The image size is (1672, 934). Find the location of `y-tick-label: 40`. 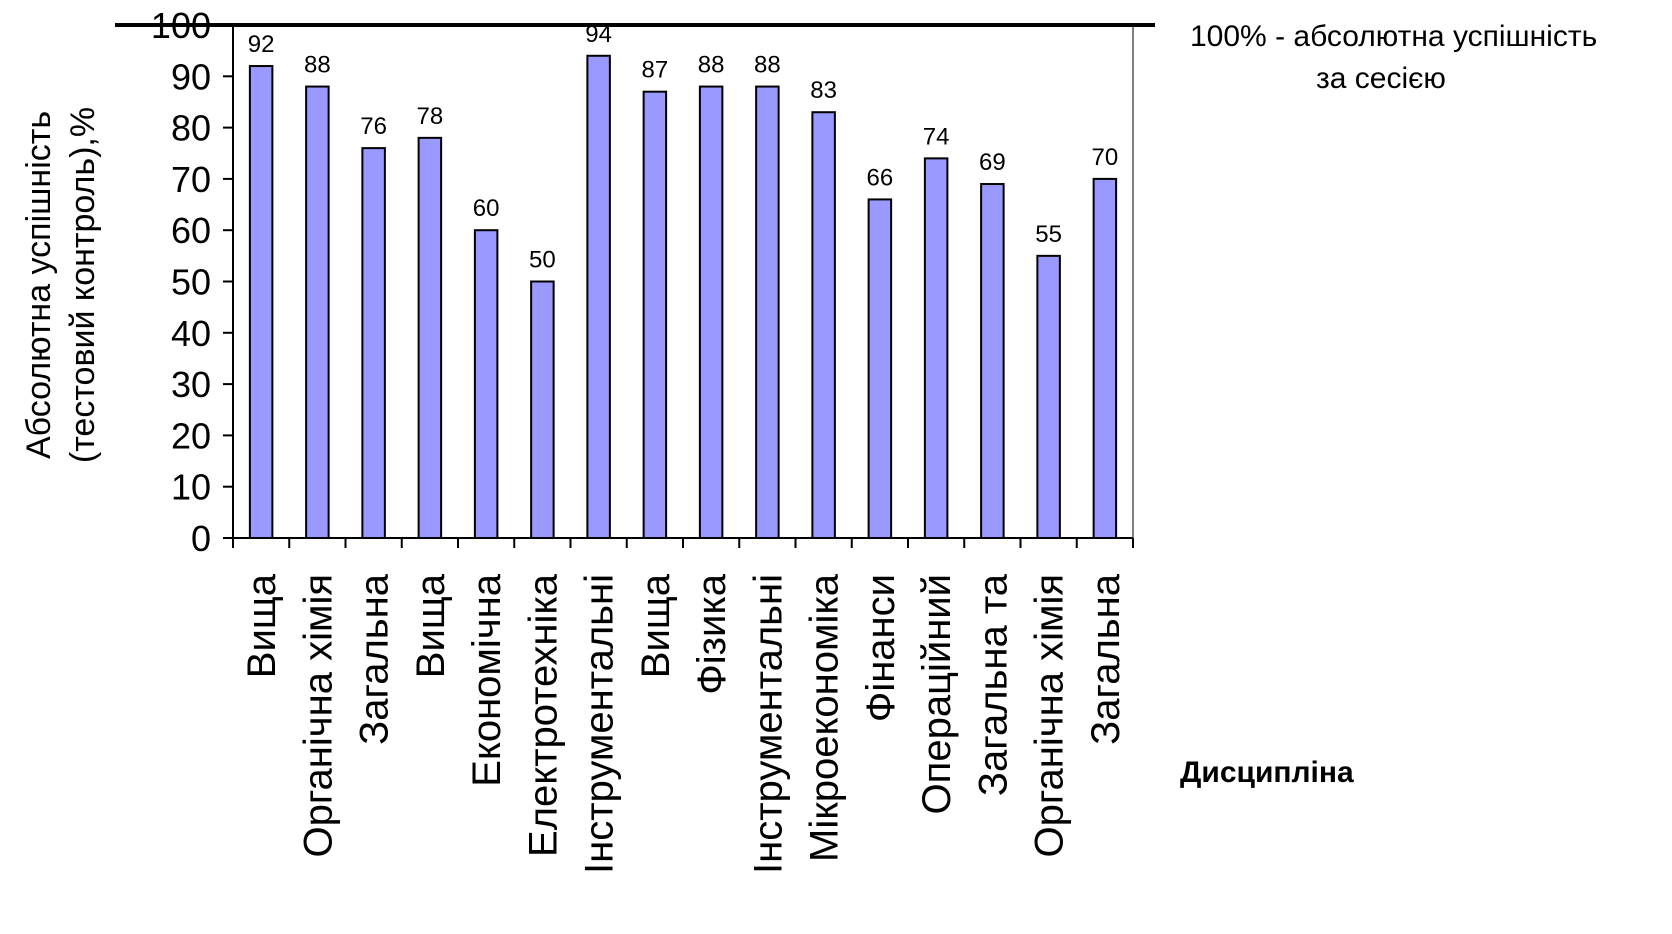

y-tick-label: 40 is located at coordinates (191, 333).